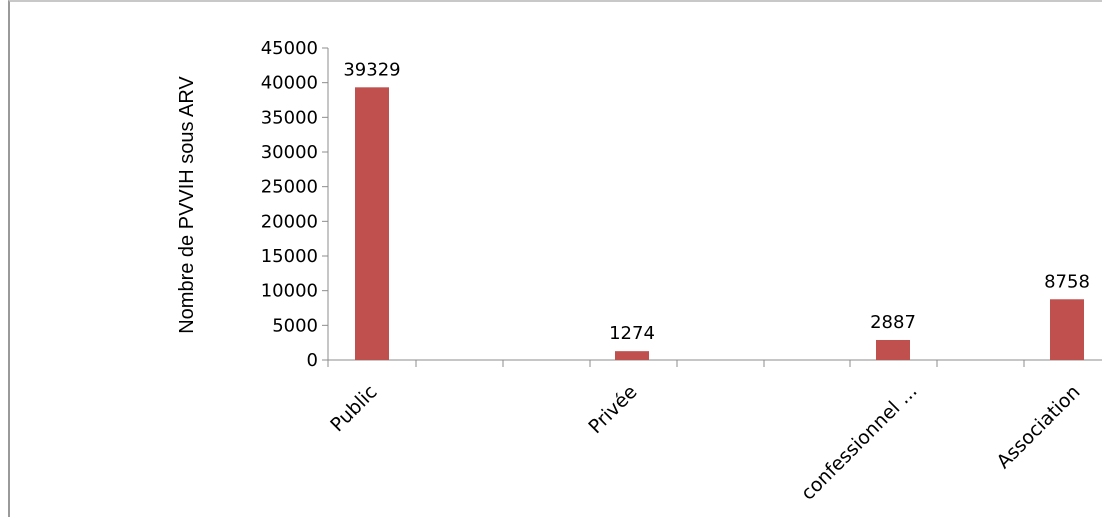 This screenshot has height=517, width=1102. Describe the element at coordinates (289, 291) in the screenshot. I see `y-tick-label: 10000` at that location.